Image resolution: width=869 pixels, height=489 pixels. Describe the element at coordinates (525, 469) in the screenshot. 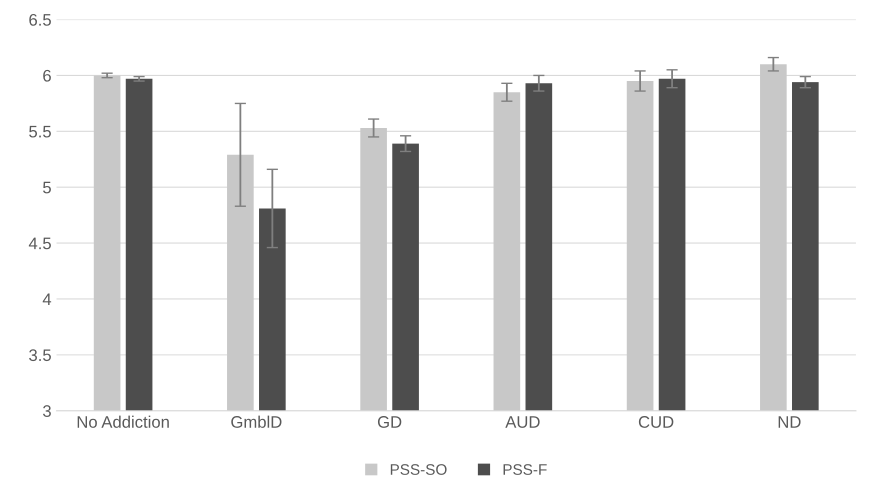

I see `legend-label: PSS-F` at that location.